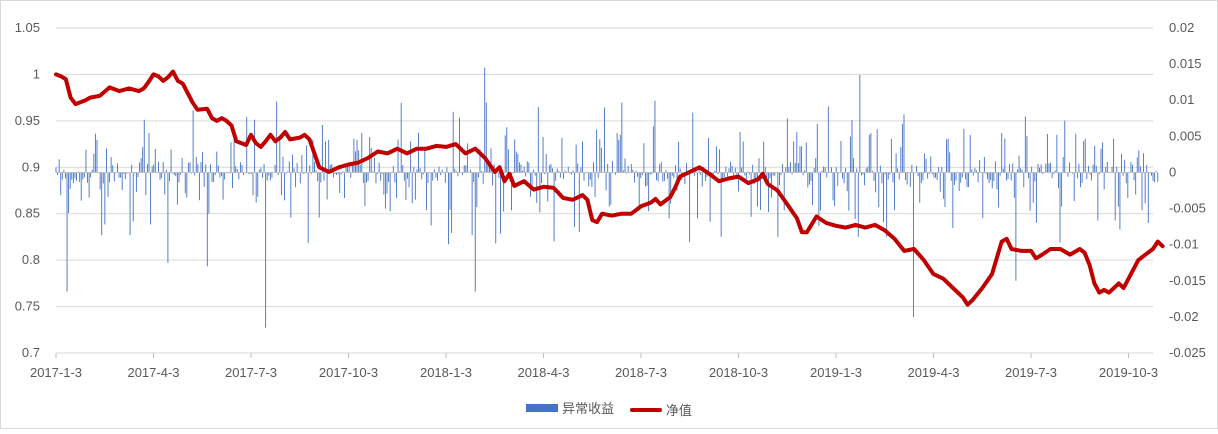  Describe the element at coordinates (1187, 352) in the screenshot. I see `right-tick-label: -0.025` at that location.